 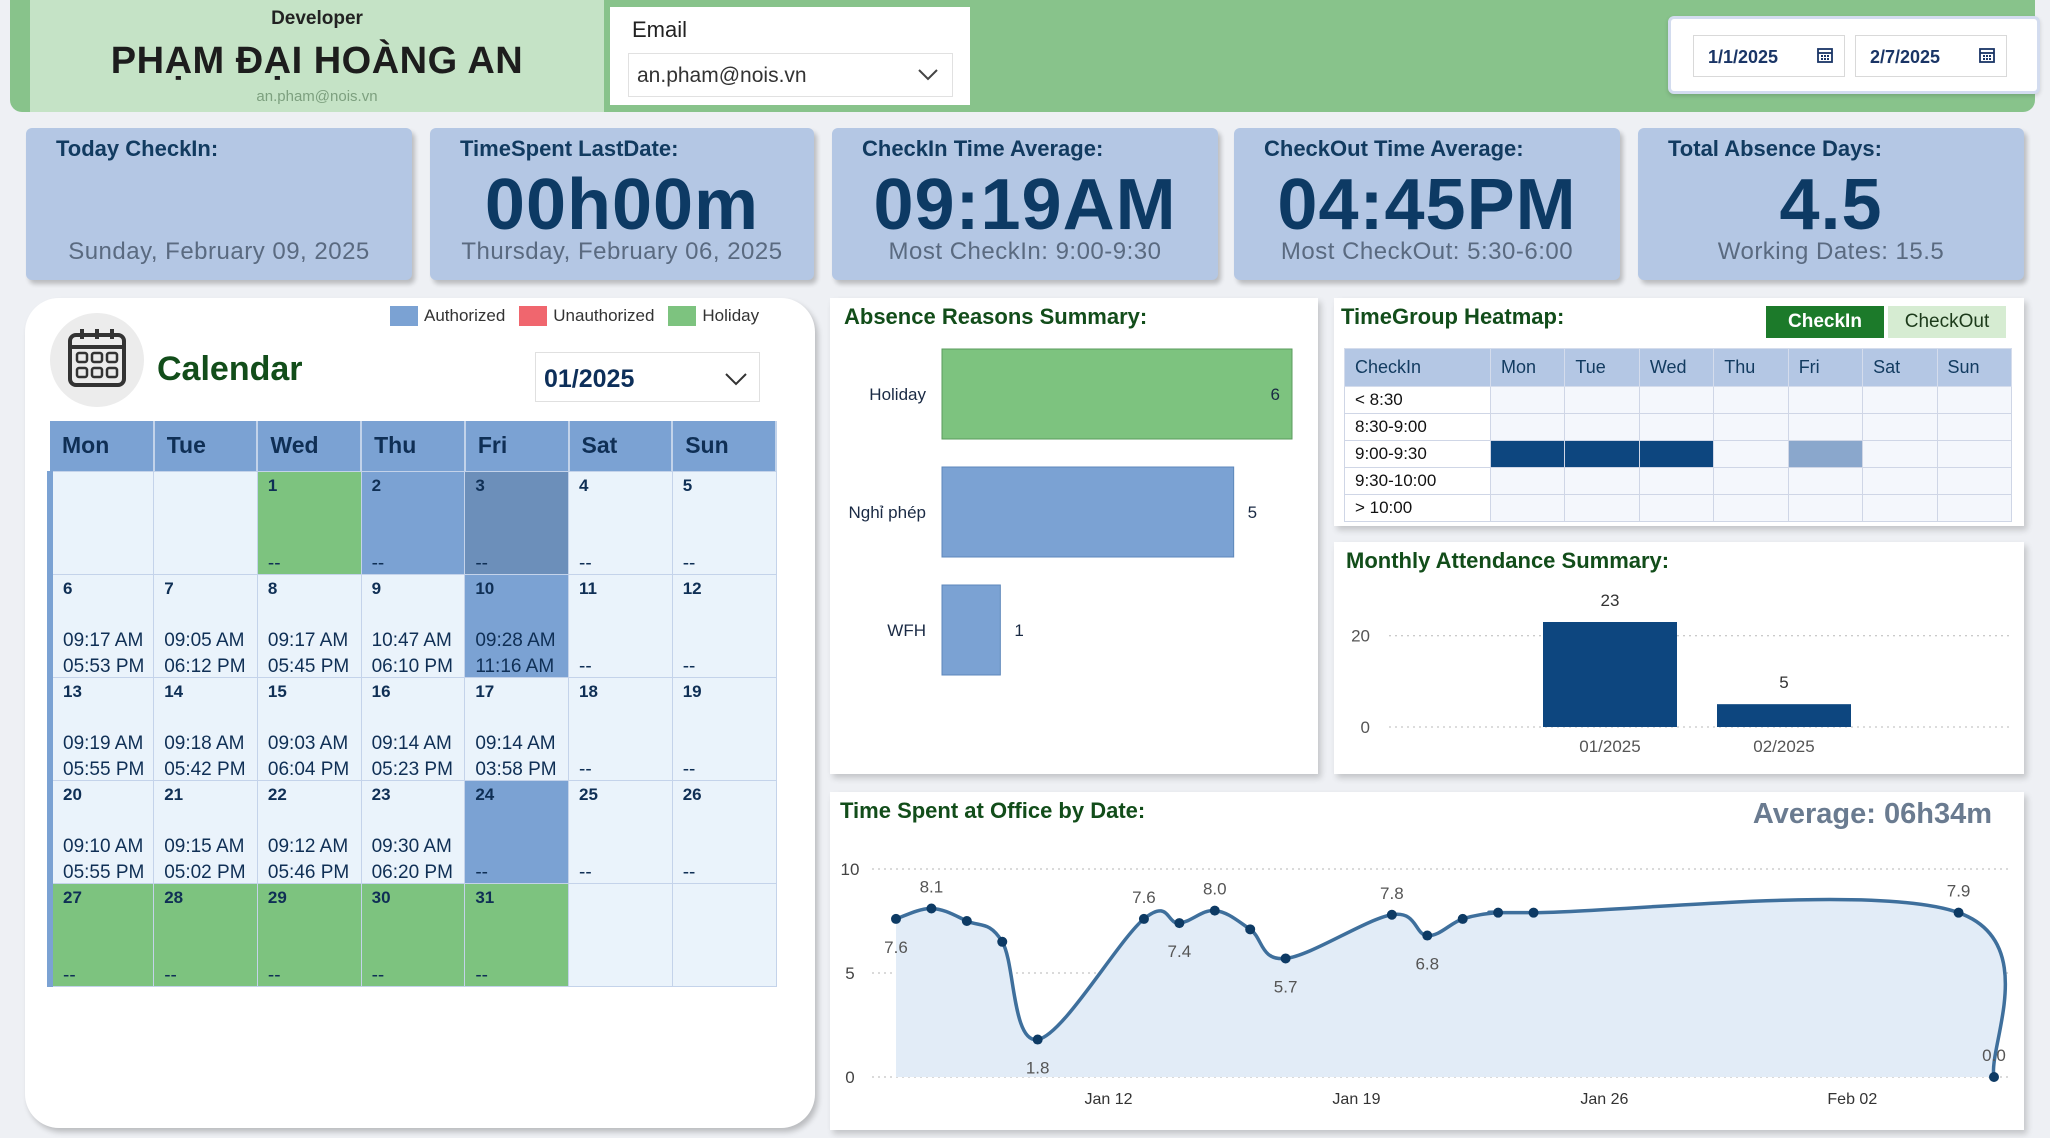 What do you see at coordinates (309, 831) in the screenshot?
I see `calendar-day-cell: 22 09:12 AM 05:46 PM` at bounding box center [309, 831].